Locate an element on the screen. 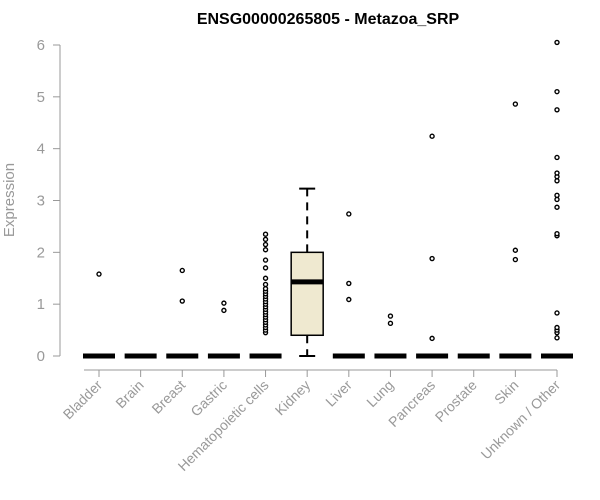 This screenshot has width=600, height=500. x-tick-label: Unknown / Other is located at coordinates (521, 420).